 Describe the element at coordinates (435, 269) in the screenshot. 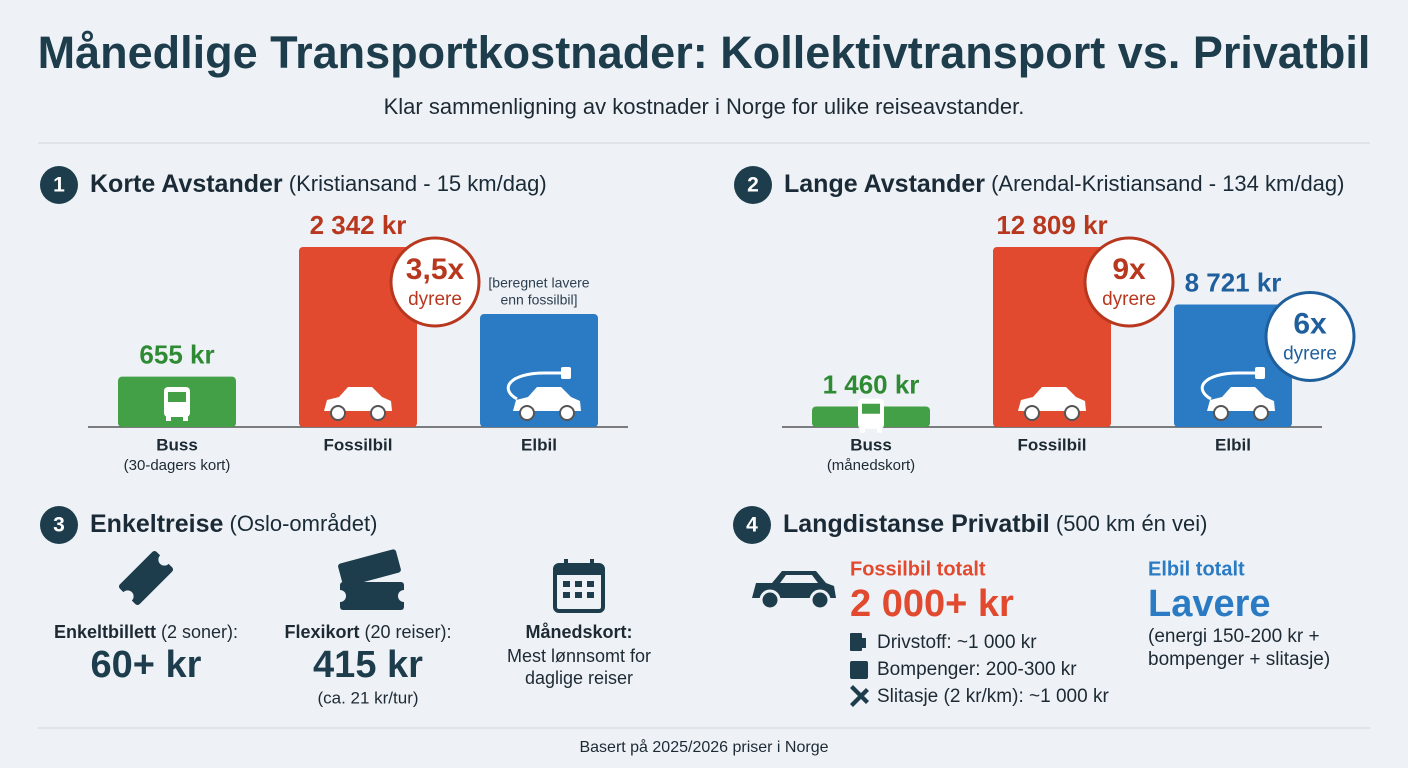

I see `badge-text: 3,5x` at that location.